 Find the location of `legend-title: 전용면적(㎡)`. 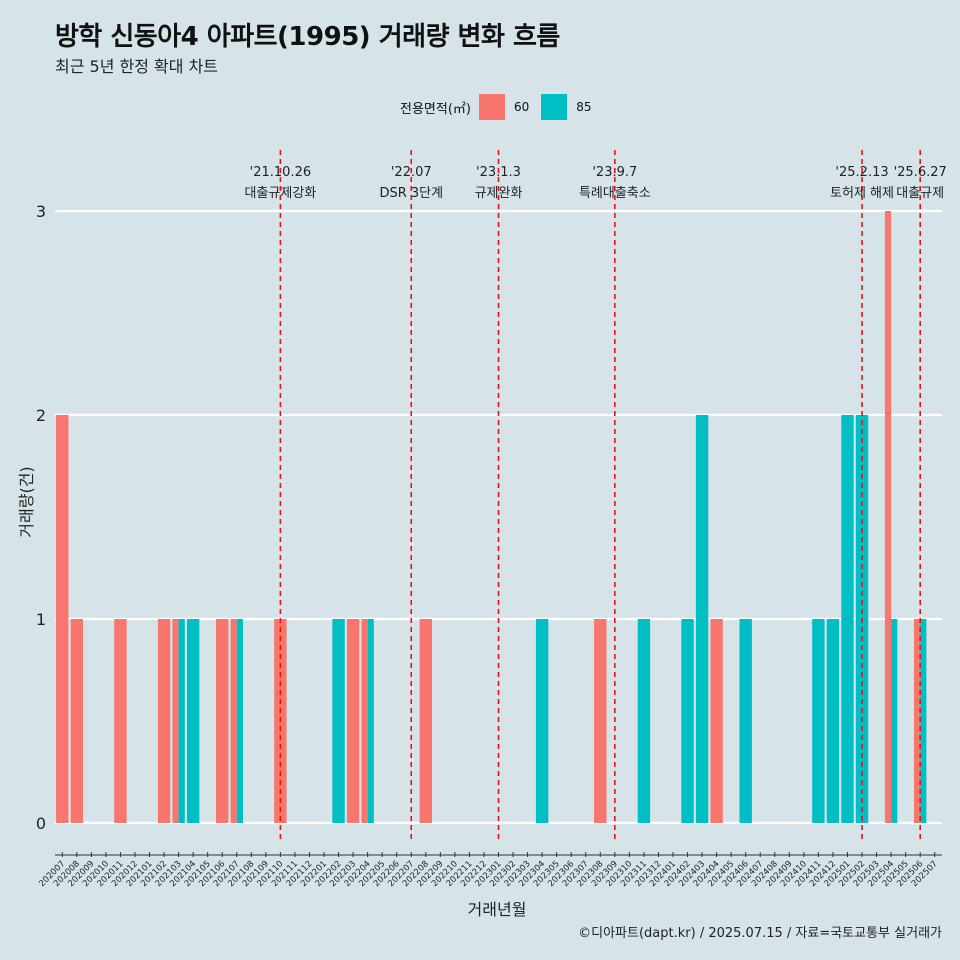

legend-title: 전용면적(㎡) is located at coordinates (435, 109).